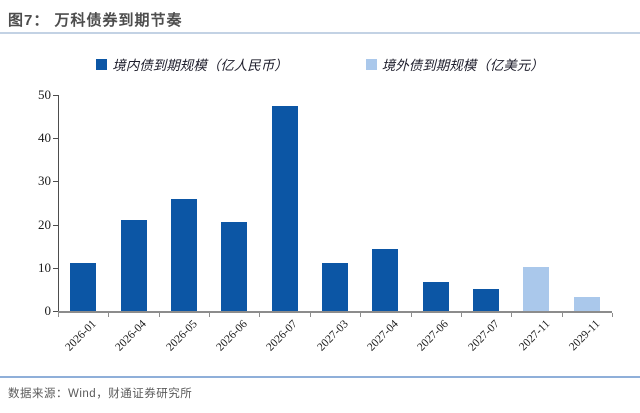 Image resolution: width=640 pixels, height=413 pixels. I want to click on x-axis-label: 2026-06, so click(232, 336).